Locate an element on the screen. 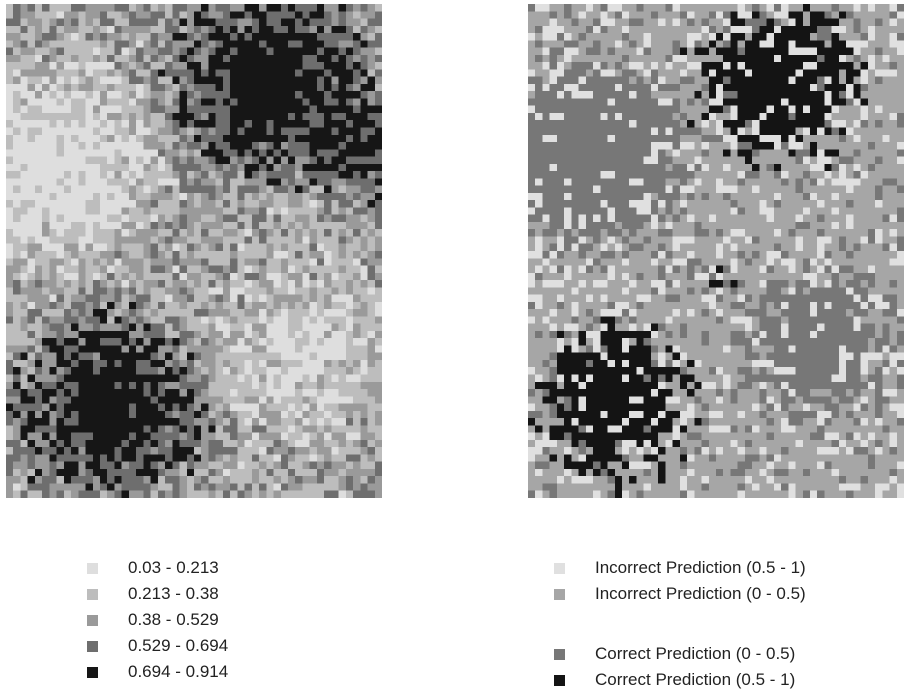 Image resolution: width=907 pixels, height=696 pixels. legend-item: Correct Prediction (0 - 0.5) is located at coordinates (680, 654).